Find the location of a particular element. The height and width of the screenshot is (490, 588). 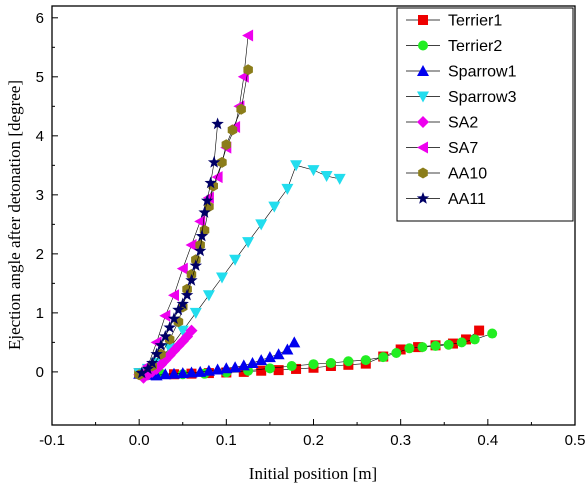

legend-marker-aa10 is located at coordinates (423, 173).